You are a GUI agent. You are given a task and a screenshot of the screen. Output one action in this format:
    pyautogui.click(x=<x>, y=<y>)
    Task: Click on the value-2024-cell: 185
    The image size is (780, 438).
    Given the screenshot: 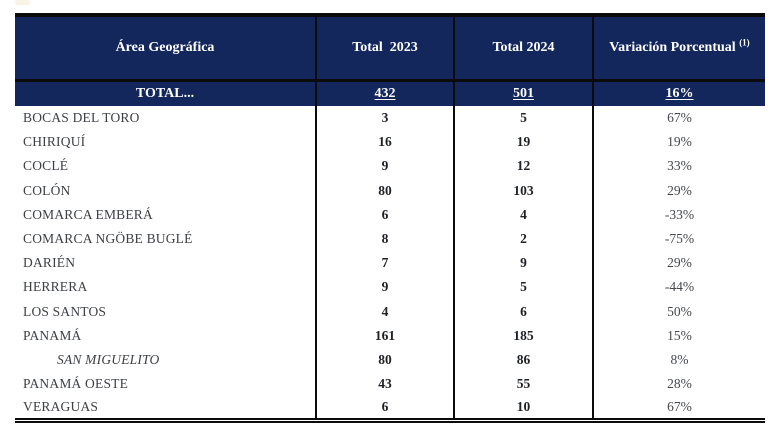 What is the action you would take?
    pyautogui.click(x=524, y=335)
    